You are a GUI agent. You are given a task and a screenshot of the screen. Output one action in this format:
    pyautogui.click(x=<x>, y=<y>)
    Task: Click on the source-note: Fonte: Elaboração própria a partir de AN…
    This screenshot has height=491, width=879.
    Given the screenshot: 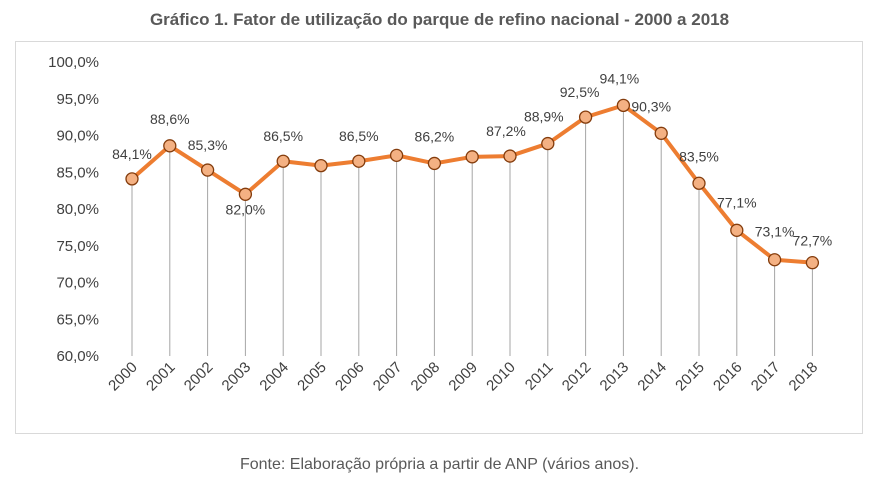 What is the action you would take?
    pyautogui.click(x=439, y=464)
    